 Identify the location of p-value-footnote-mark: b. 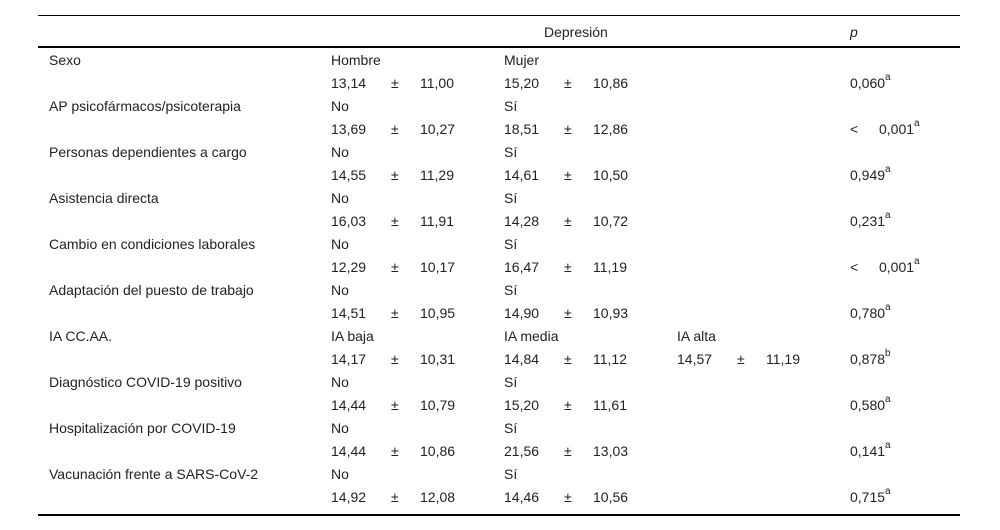
(888, 354).